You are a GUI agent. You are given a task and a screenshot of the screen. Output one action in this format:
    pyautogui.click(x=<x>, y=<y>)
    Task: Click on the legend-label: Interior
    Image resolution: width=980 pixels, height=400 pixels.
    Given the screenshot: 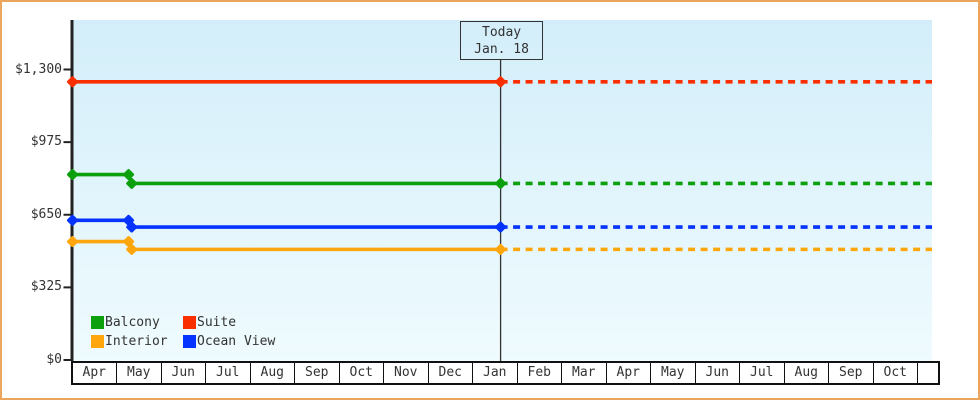 What is the action you would take?
    pyautogui.click(x=136, y=341)
    